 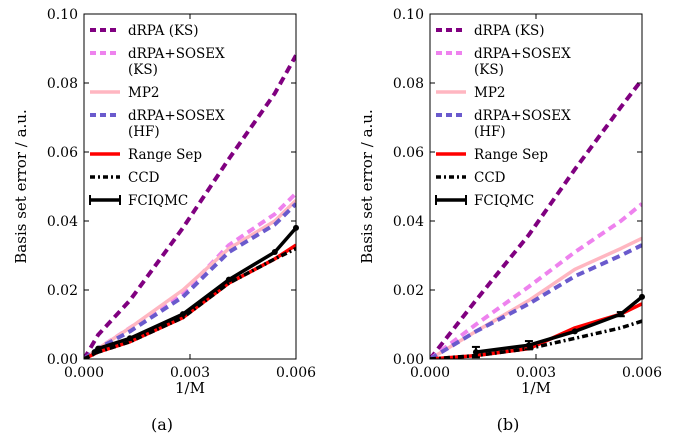 I want to click on series-line-drpa-sosex-hf, so click(x=536, y=301).